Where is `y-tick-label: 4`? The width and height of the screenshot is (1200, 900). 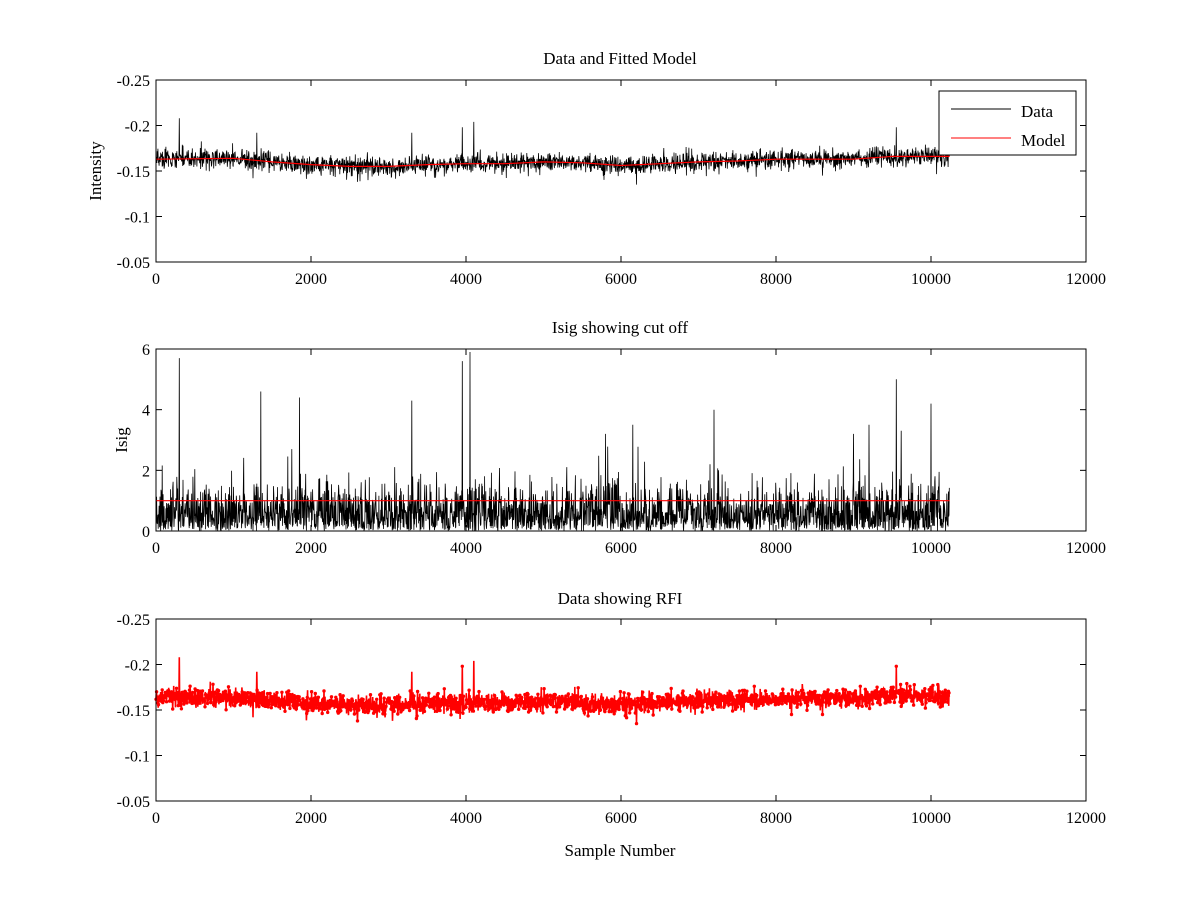 y-tick-label: 4 is located at coordinates (146, 411).